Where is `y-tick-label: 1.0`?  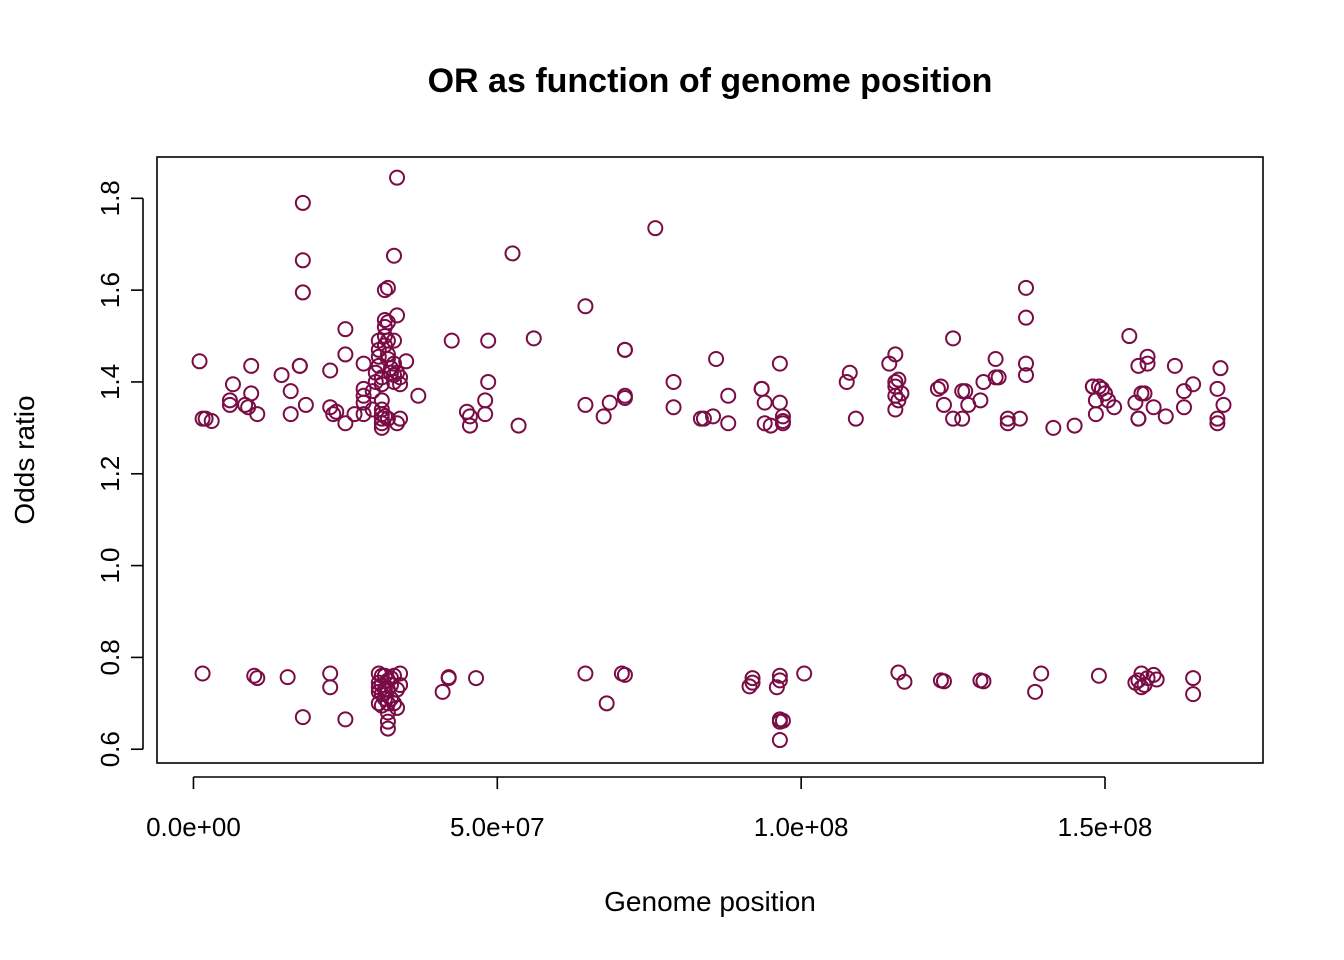
y-tick-label: 1.0 is located at coordinates (110, 566).